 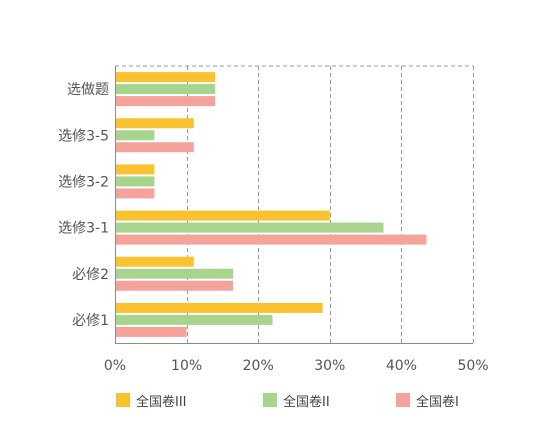 What do you see at coordinates (472, 366) in the screenshot?
I see `x-tick-label: 50%` at bounding box center [472, 366].